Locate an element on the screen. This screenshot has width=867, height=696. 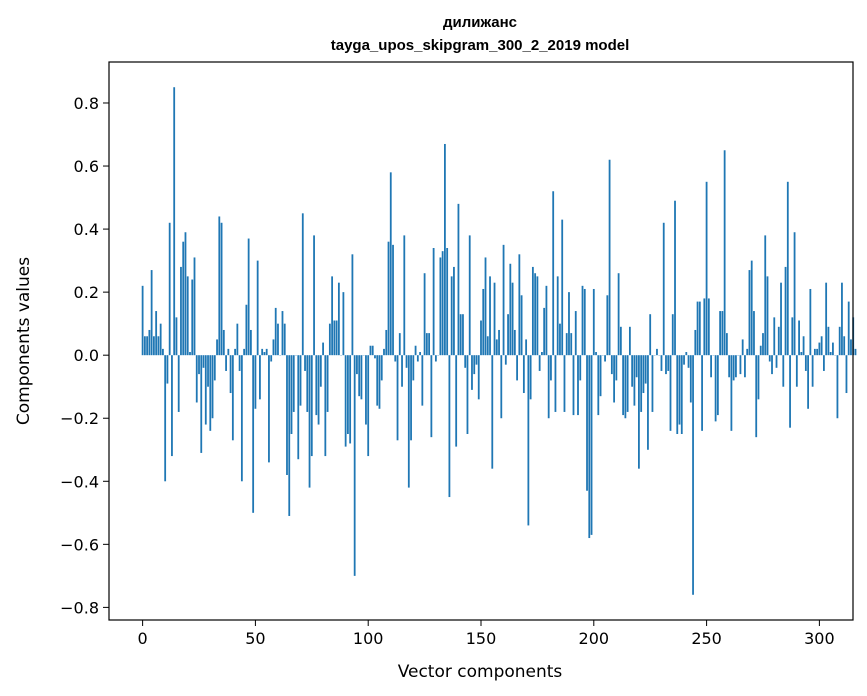
x-tick-label: 200 is located at coordinates (594, 638).